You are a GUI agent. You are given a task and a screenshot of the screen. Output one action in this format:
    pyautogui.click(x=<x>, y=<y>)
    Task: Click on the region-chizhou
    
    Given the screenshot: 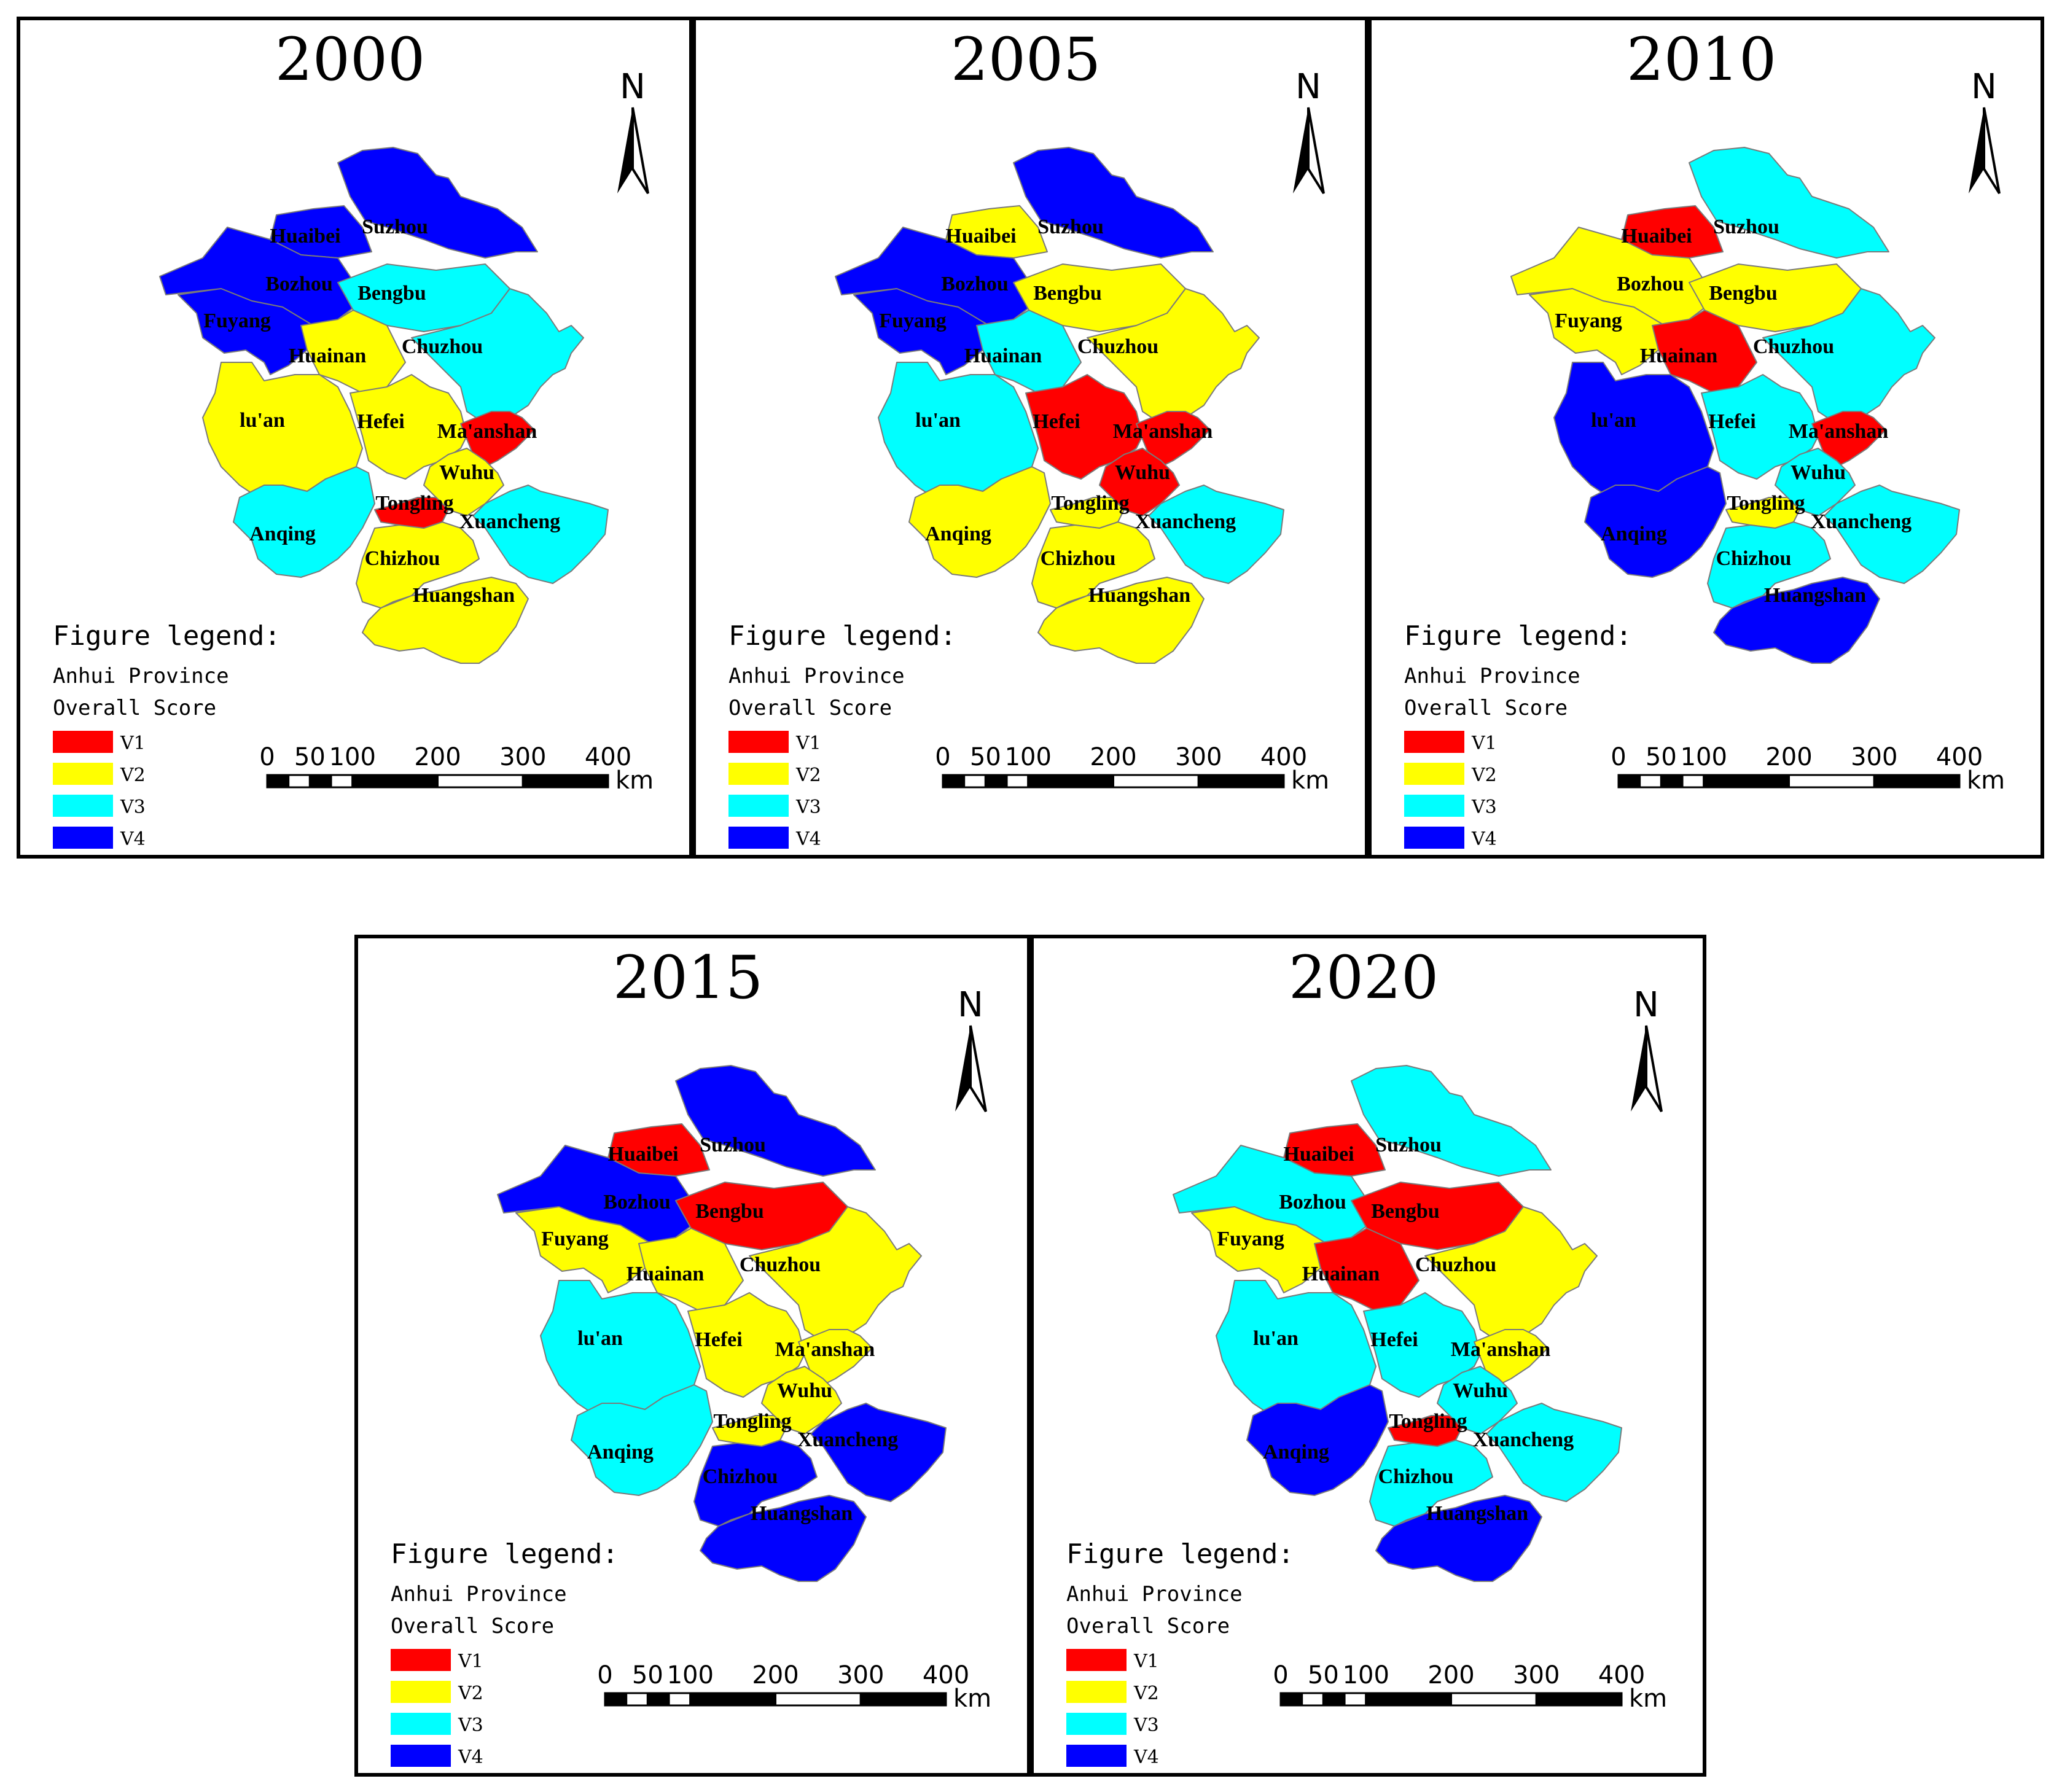 What is the action you would take?
    pyautogui.click(x=1769, y=565)
    